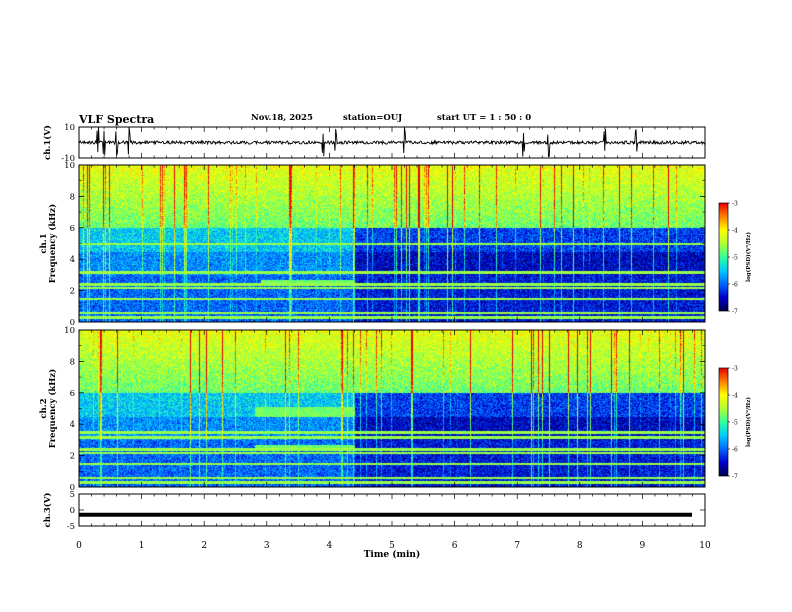 This screenshot has height=612, width=792. What do you see at coordinates (117, 119) in the screenshot?
I see `page-title: VLF Spectra` at bounding box center [117, 119].